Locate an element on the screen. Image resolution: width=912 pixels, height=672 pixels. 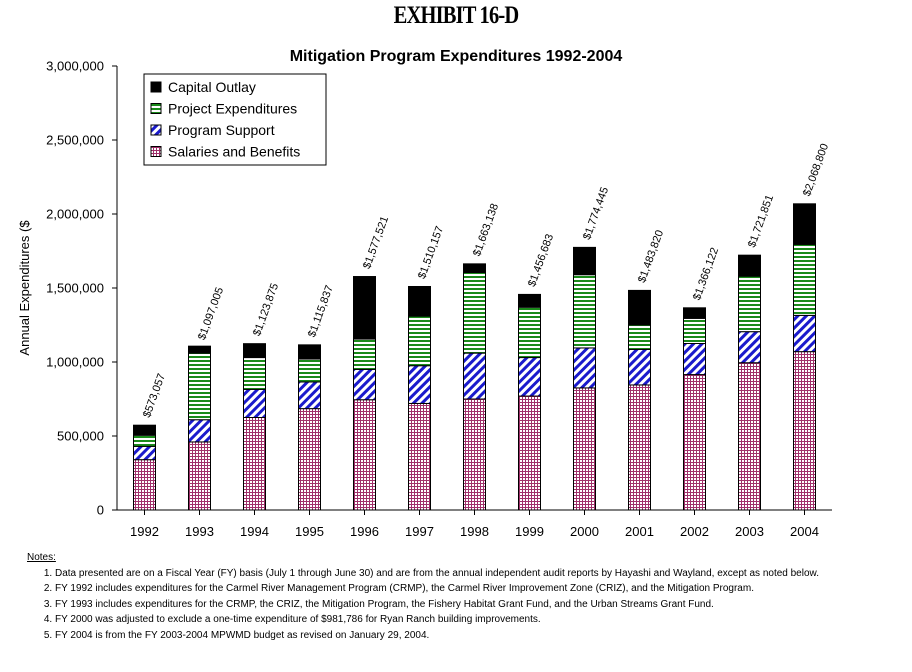
notes-title: Notes: is located at coordinates (41, 557).